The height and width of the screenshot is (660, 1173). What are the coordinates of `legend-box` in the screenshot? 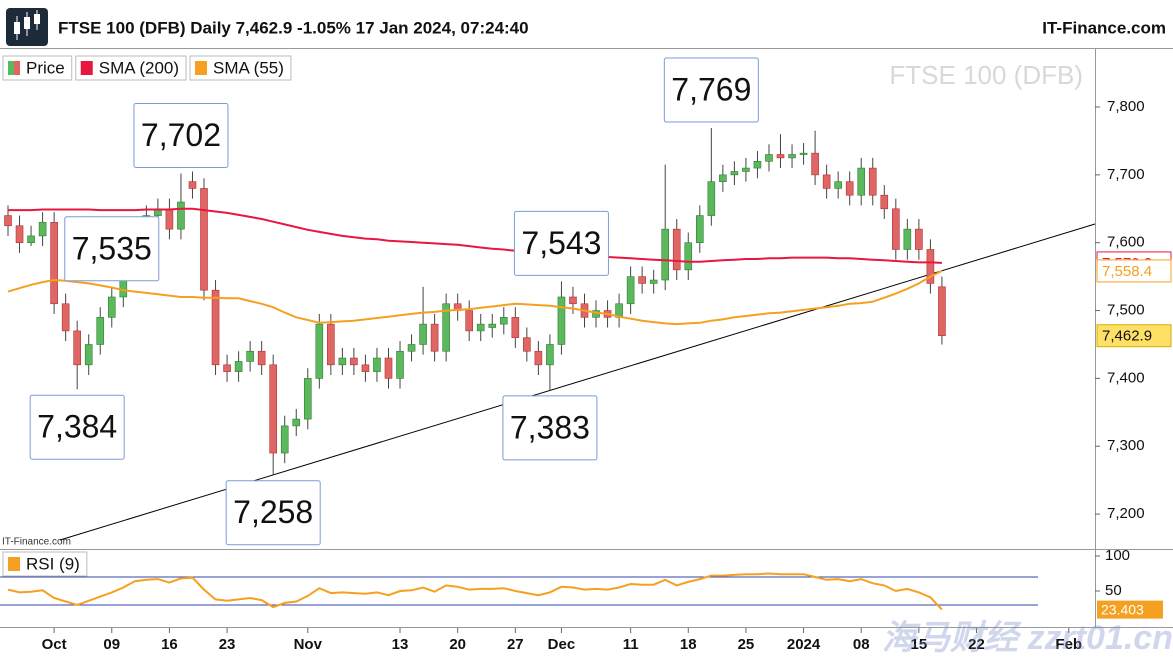 It's located at (131, 68).